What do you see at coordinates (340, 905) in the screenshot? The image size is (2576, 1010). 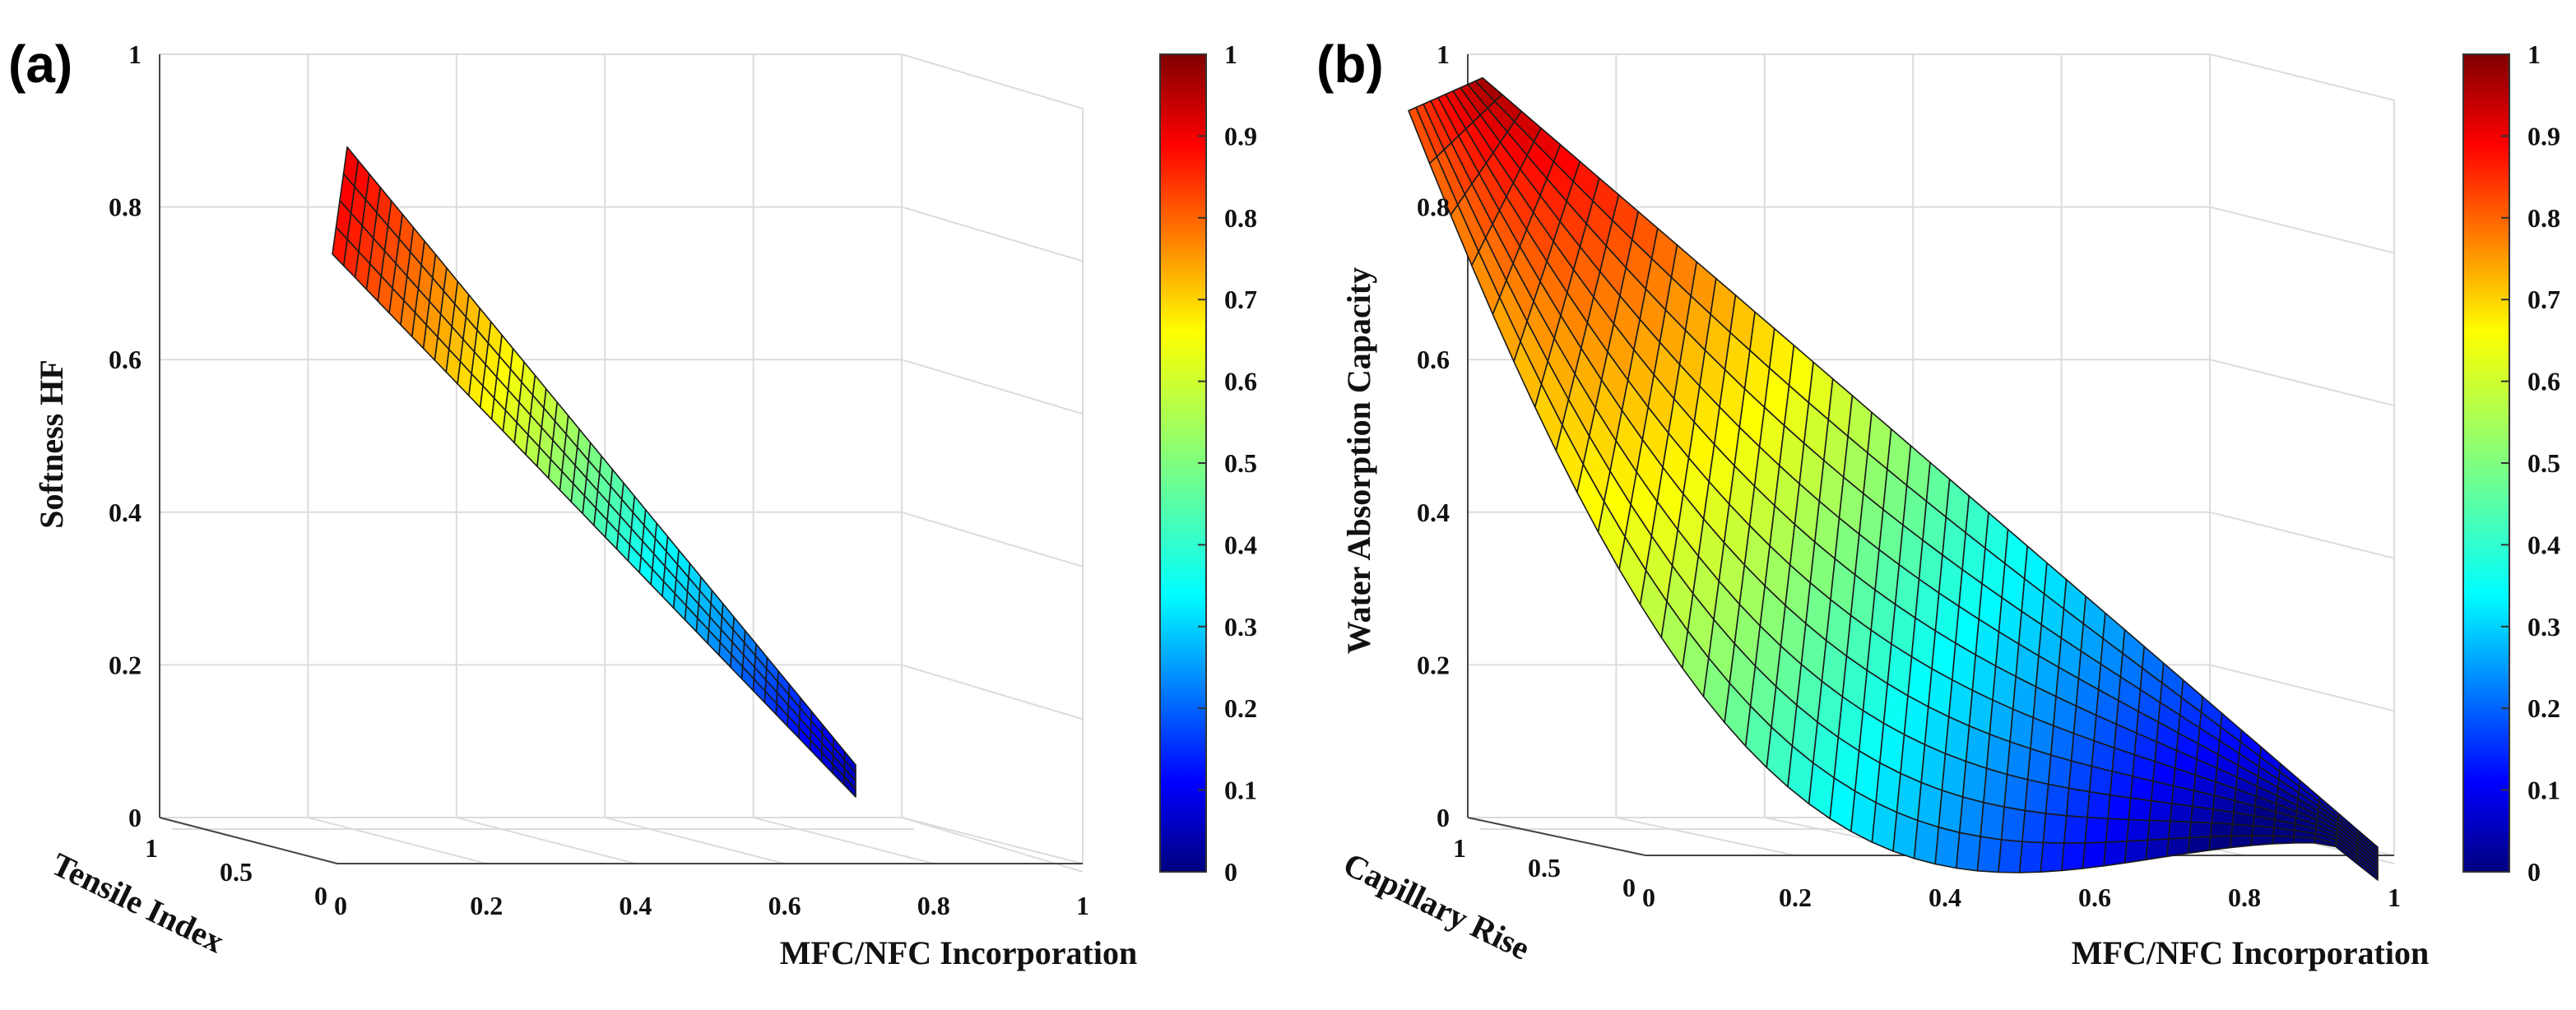 I see `x-tick-label: 0` at bounding box center [340, 905].